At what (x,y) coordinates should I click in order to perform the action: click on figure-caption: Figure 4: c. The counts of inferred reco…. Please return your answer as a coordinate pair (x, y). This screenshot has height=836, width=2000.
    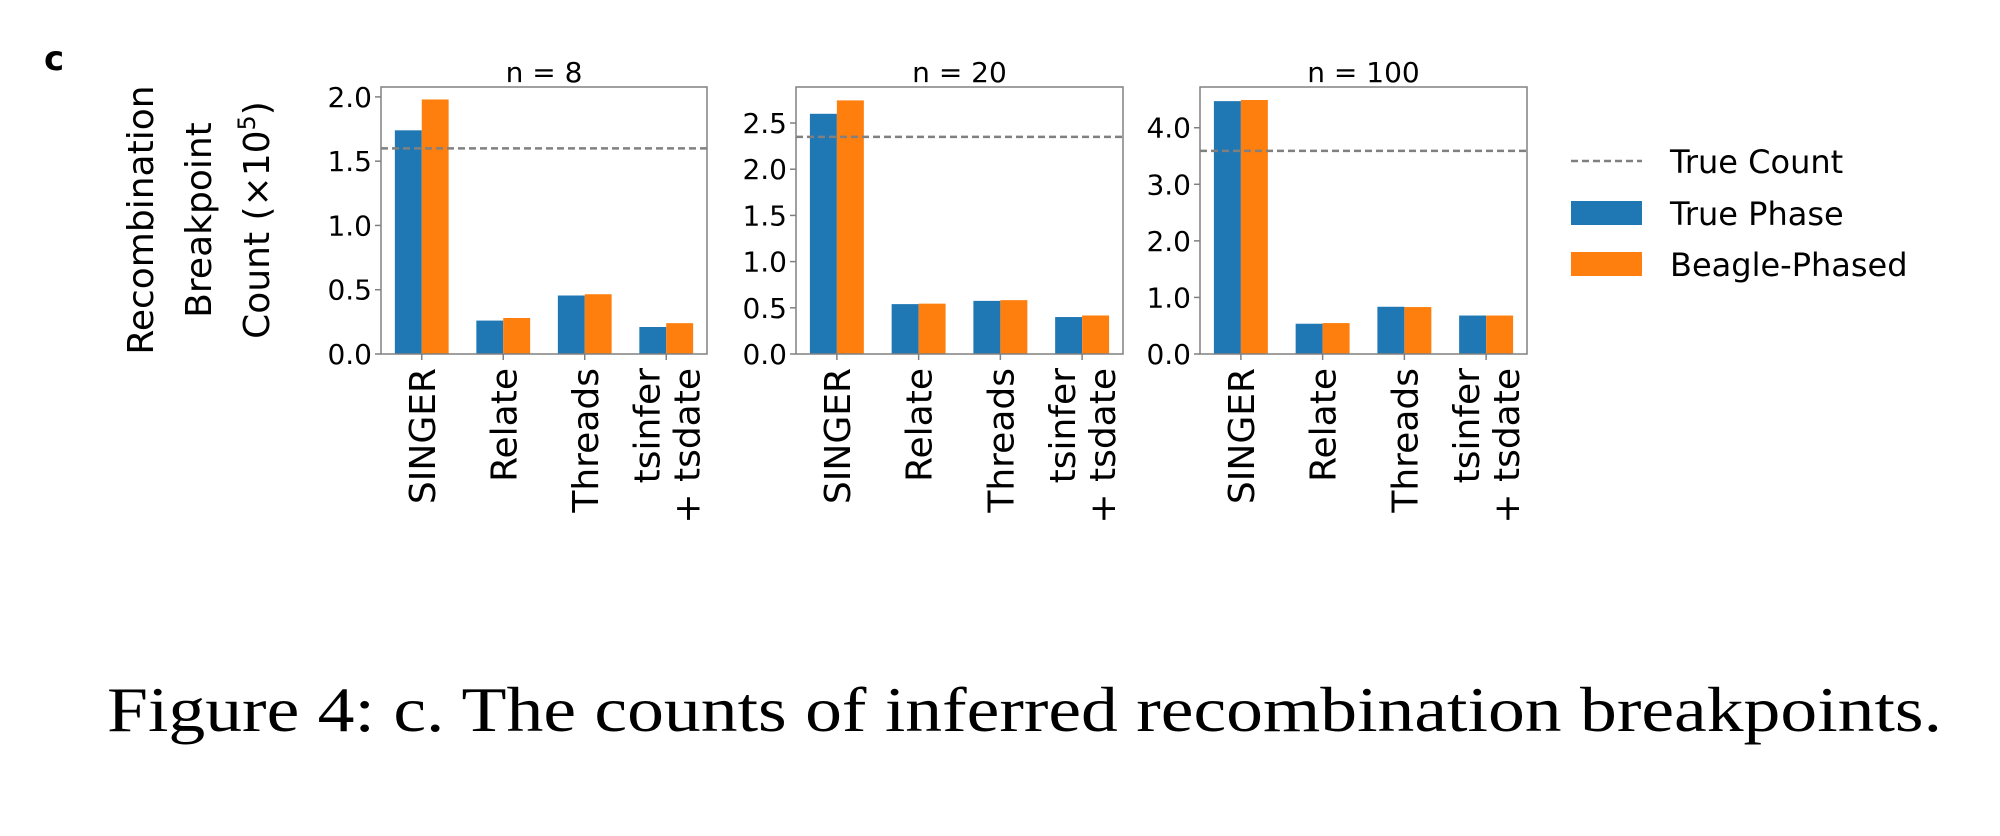
    Looking at the image, I should click on (1024, 709).